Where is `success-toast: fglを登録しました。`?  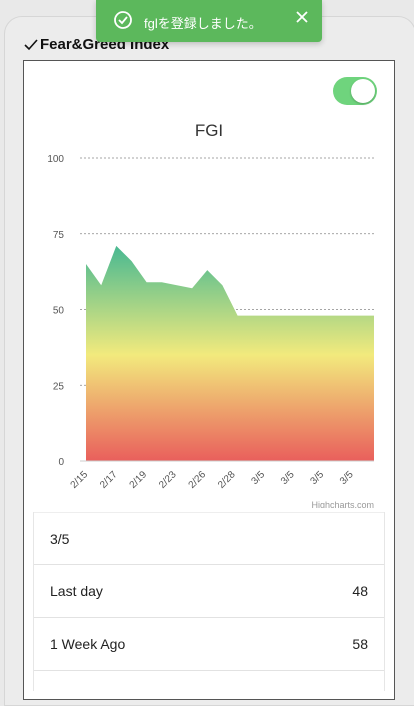
success-toast: fglを登録しました。 is located at coordinates (209, 21).